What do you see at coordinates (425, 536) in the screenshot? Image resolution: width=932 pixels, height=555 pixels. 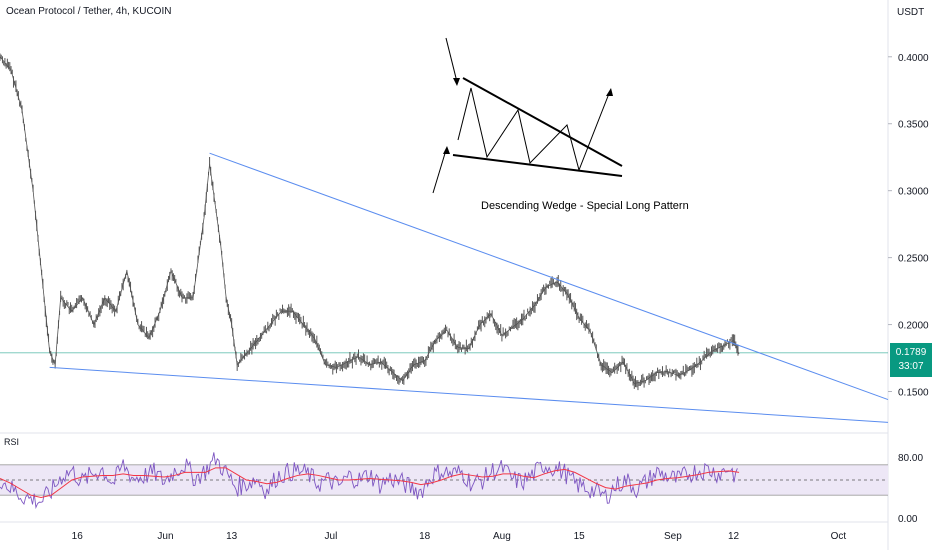 I see `x-tick-label: 18` at bounding box center [425, 536].